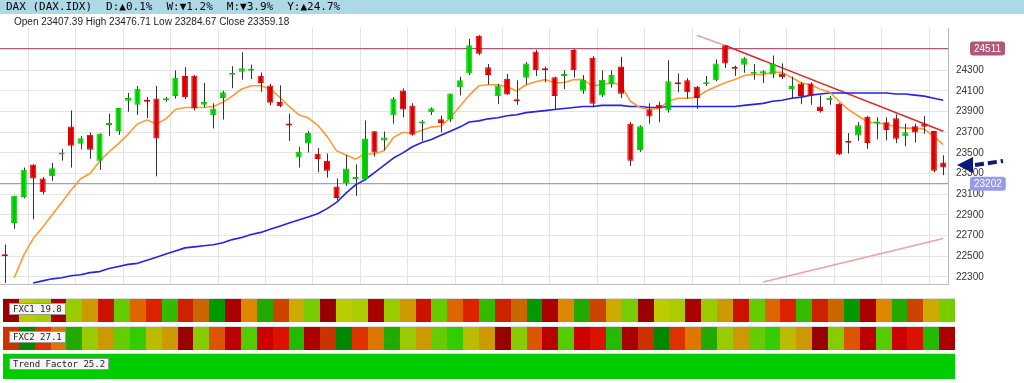 This screenshot has height=383, width=1024. What do you see at coordinates (129, 6) in the screenshot?
I see `text: D:▲0.1%` at bounding box center [129, 6].